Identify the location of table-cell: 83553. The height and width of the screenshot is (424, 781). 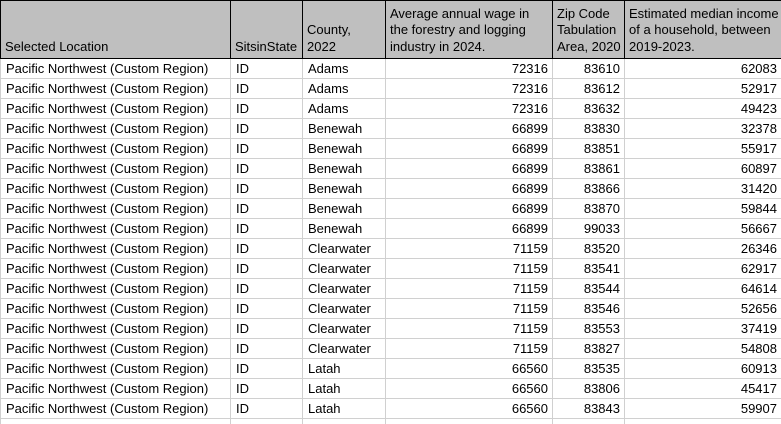
(588, 328).